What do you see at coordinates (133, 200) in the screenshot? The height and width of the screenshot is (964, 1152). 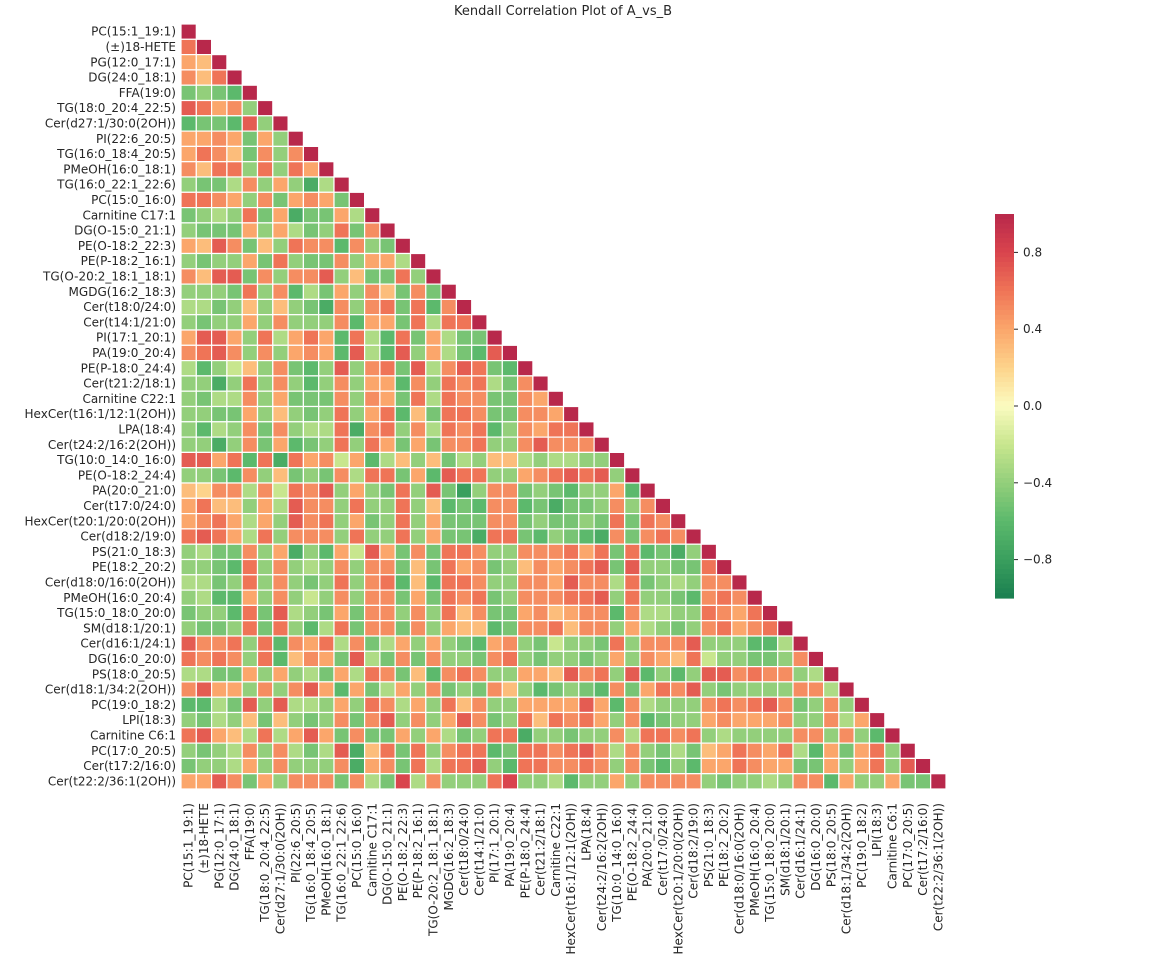 I see `y-tick-label: PC(15:0_16:0)` at bounding box center [133, 200].